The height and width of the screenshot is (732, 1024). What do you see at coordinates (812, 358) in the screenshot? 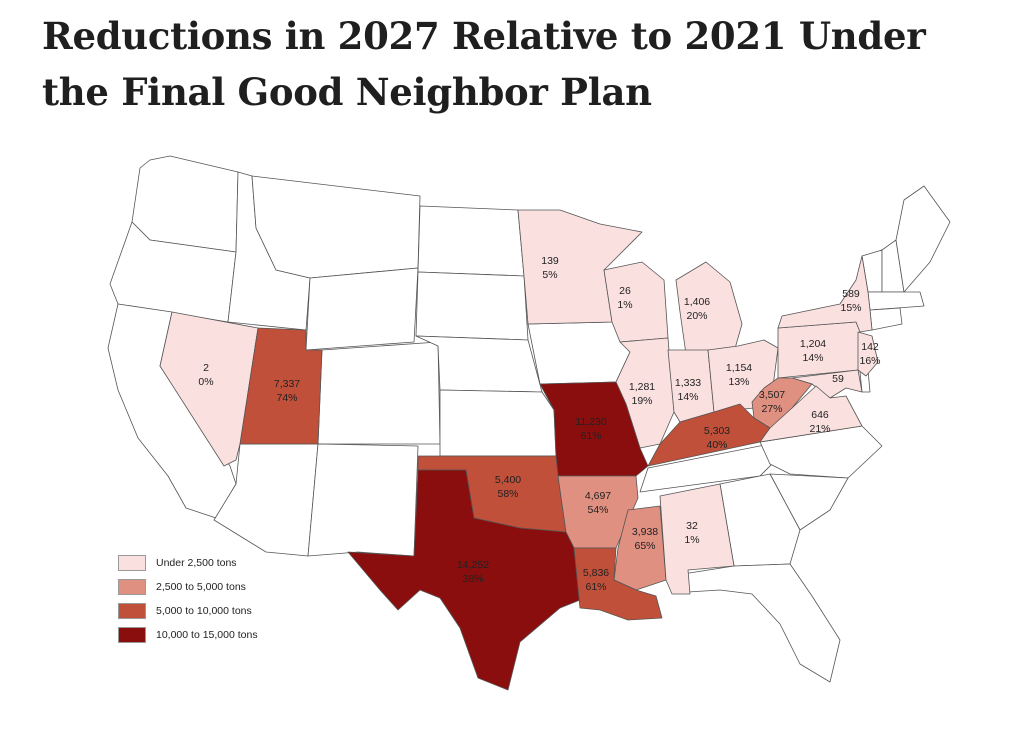
I see `label-pennsylvania-pct: 14%` at bounding box center [812, 358].